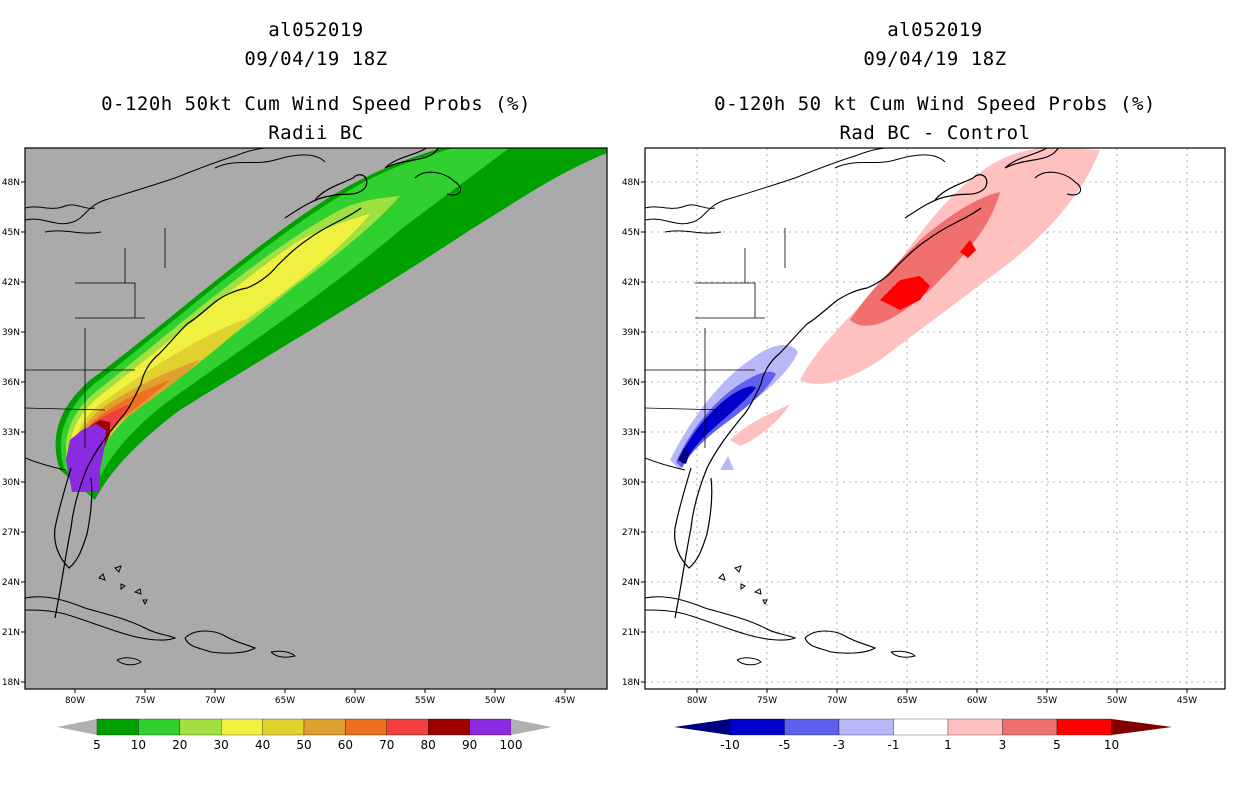 Image resolution: width=1236 pixels, height=800 pixels. Describe the element at coordinates (428, 745) in the screenshot. I see `colorbar-label: 80` at that location.